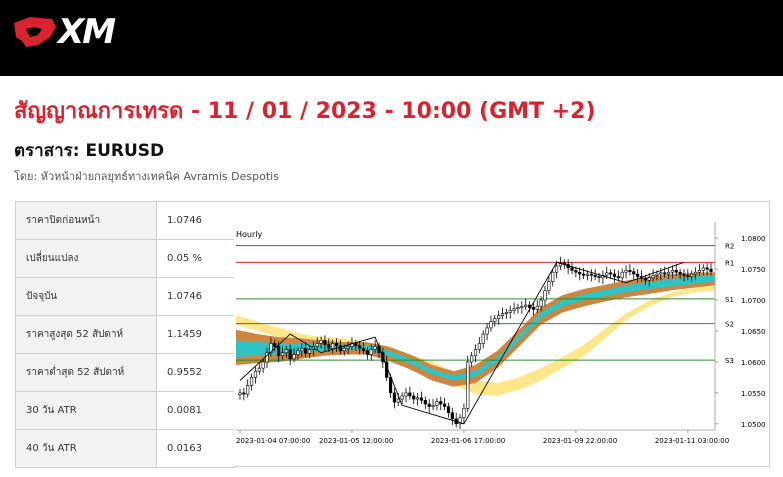 Image resolution: width=783 pixels, height=477 pixels. What do you see at coordinates (195, 334) in the screenshot?
I see `stat-value: 1.1459` at bounding box center [195, 334].